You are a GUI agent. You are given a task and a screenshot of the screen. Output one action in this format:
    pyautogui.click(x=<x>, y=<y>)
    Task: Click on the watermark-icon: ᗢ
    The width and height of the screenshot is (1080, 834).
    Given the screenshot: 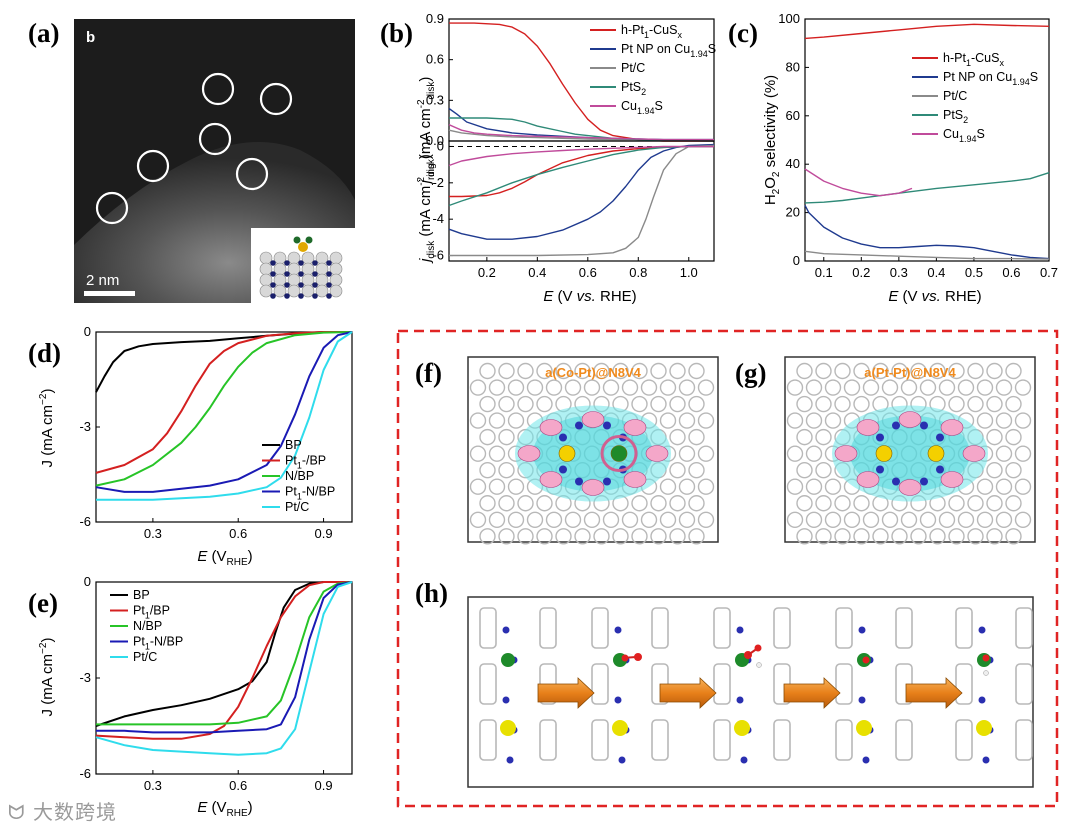 What is the action you would take?
    pyautogui.click(x=17, y=812)
    